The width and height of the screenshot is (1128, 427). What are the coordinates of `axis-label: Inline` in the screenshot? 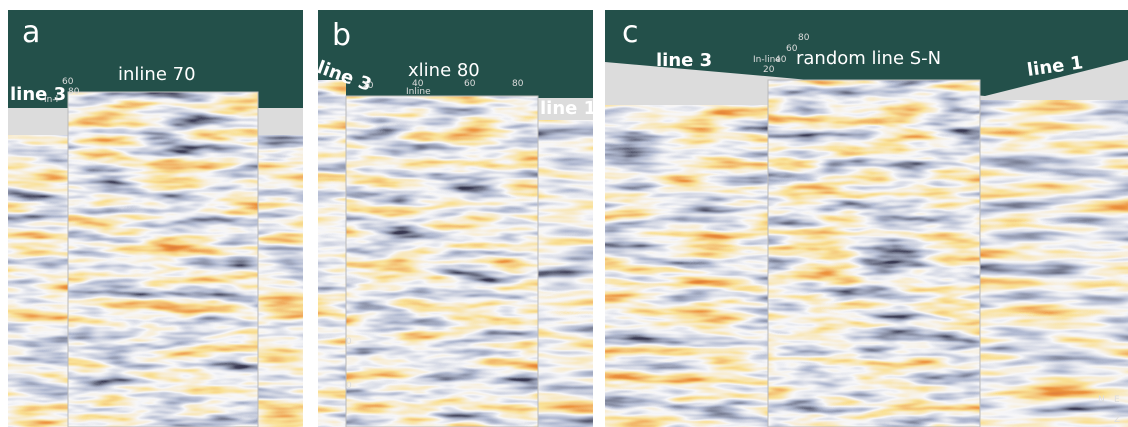 It's located at (418, 92).